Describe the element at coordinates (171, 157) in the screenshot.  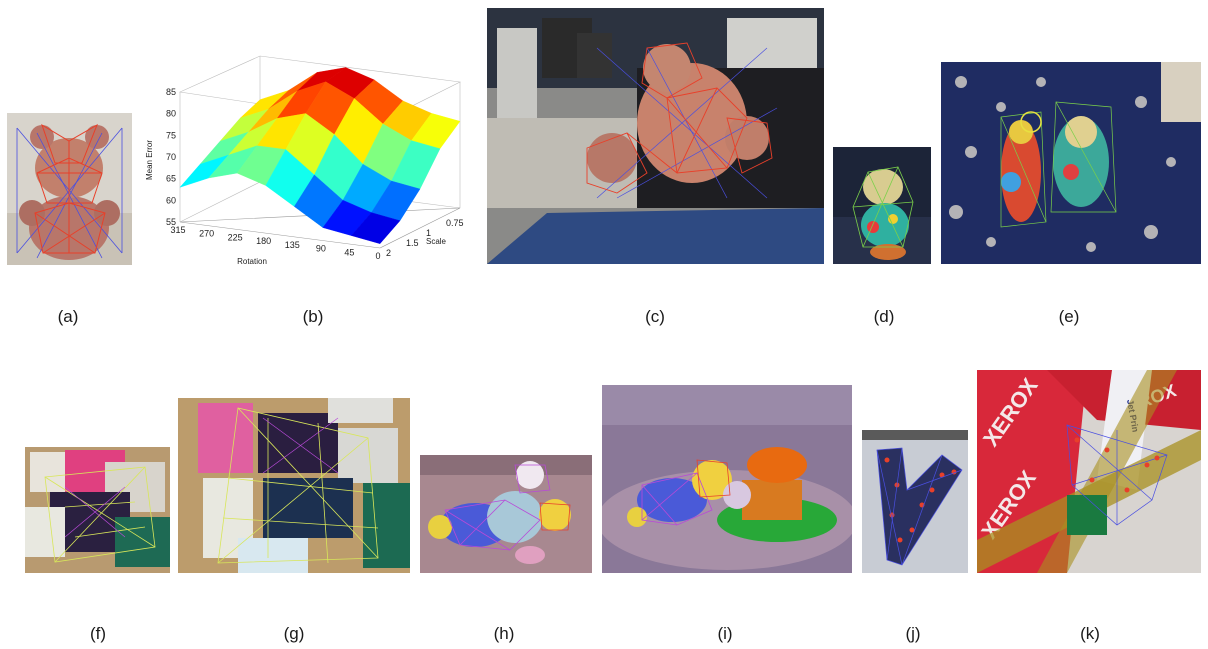
I see `z-tick-label: 70` at that location.